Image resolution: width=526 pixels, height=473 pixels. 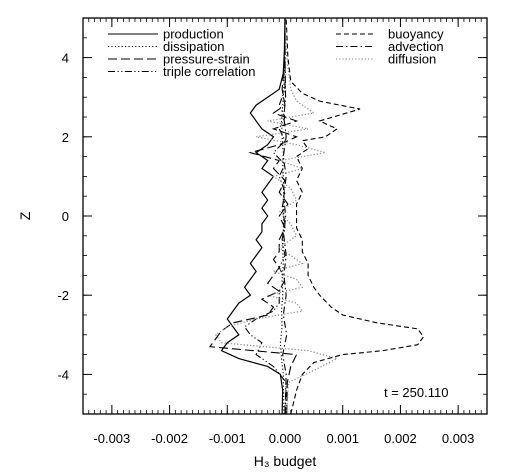 What do you see at coordinates (458, 438) in the screenshot?
I see `x-tick-label: 0.003` at bounding box center [458, 438].